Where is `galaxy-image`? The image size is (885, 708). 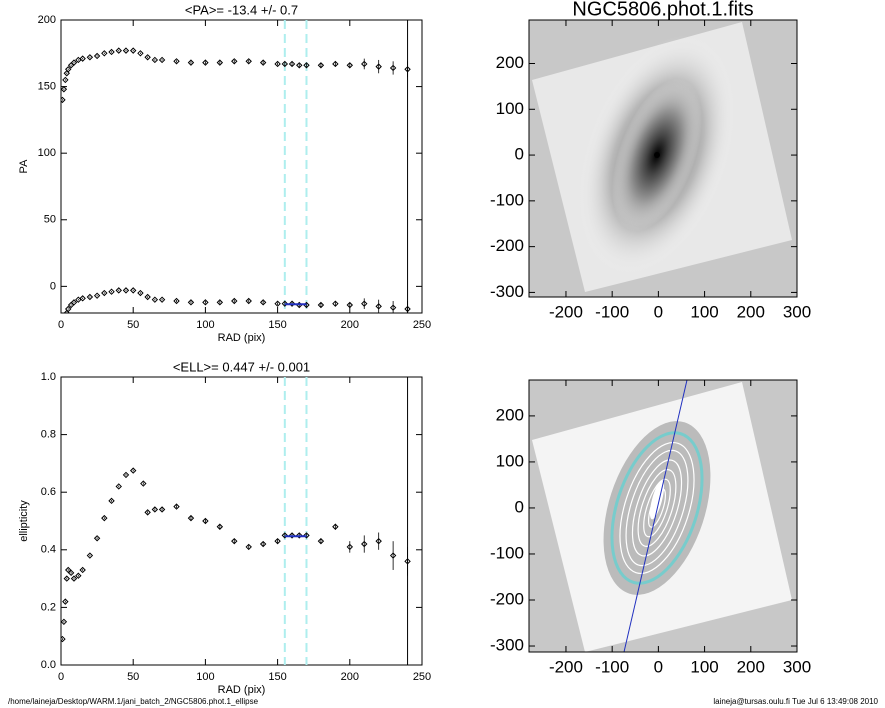
galaxy-image is located at coordinates (663, 158).